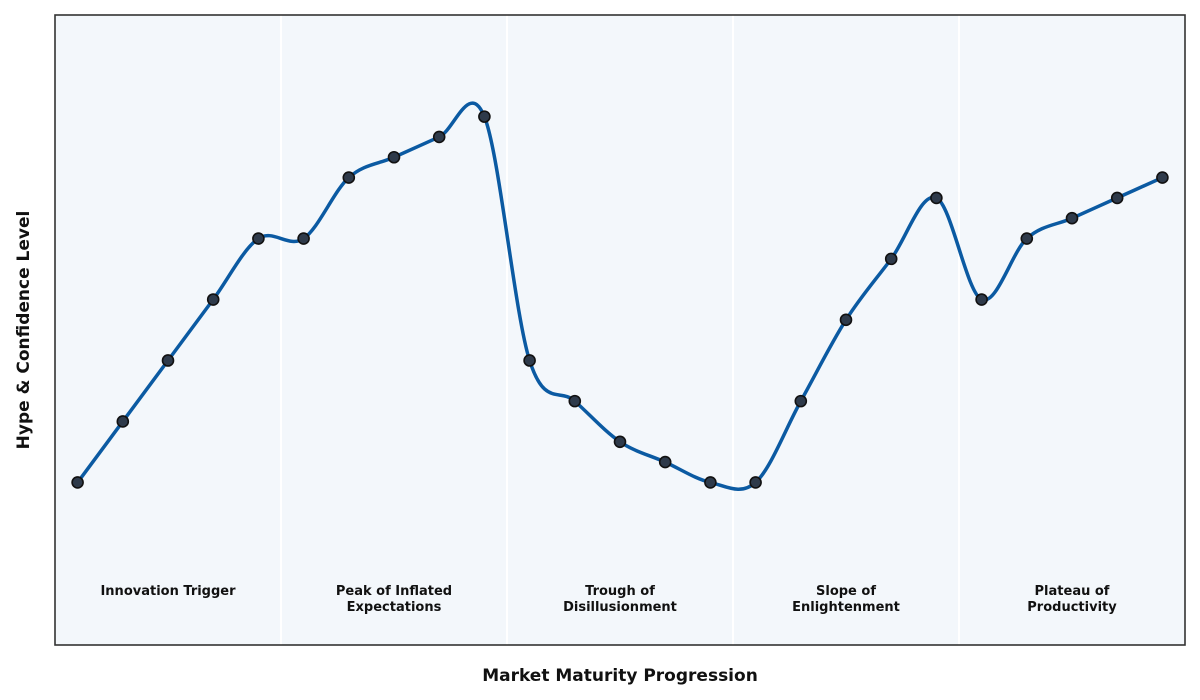 Image resolution: width=1200 pixels, height=700 pixels. I want to click on phase-label: Slope of Enlightenment, so click(846, 599).